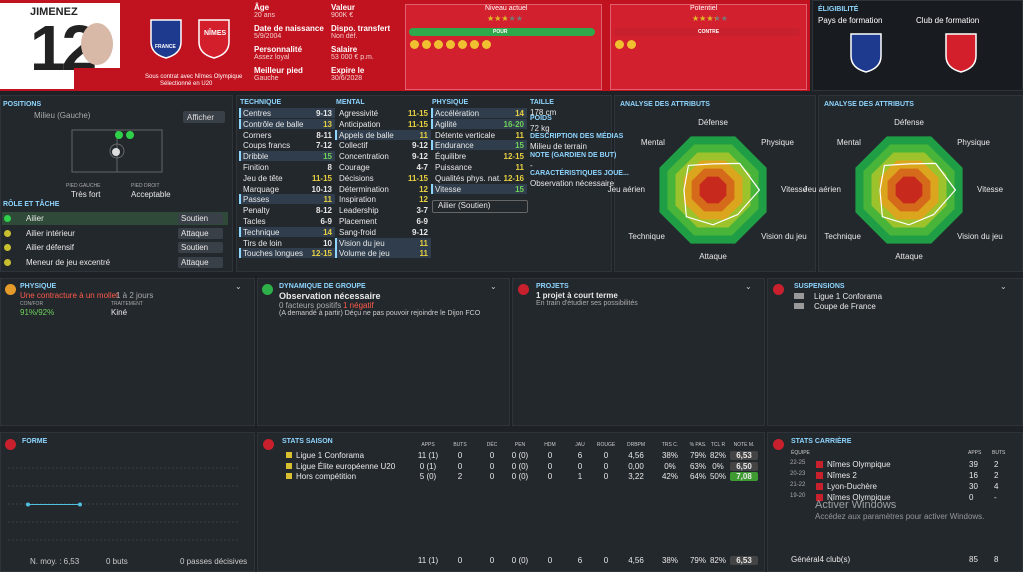 The height and width of the screenshot is (572, 1023). Describe the element at coordinates (115, 218) in the screenshot. I see `role-row` at that location.